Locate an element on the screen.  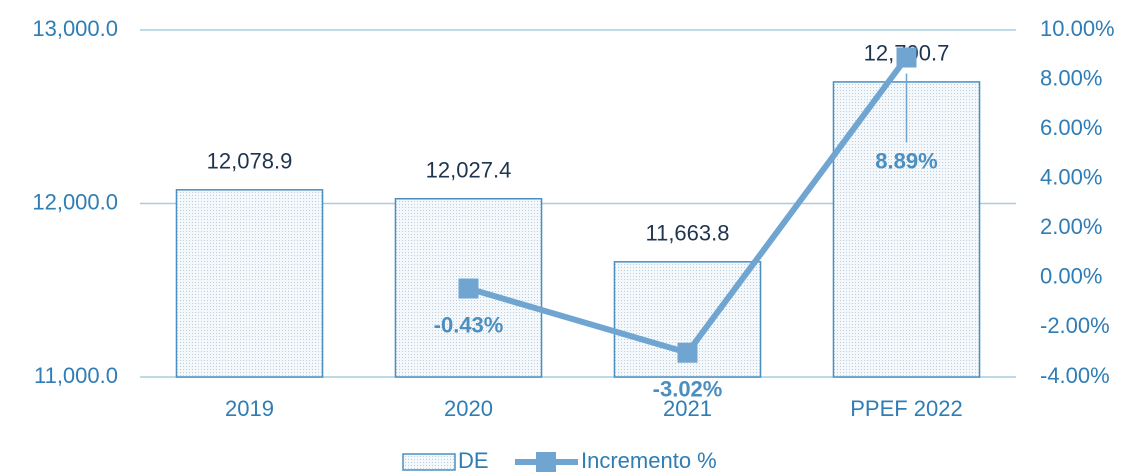
x-tick-label: PPEF 2022 is located at coordinates (906, 408).